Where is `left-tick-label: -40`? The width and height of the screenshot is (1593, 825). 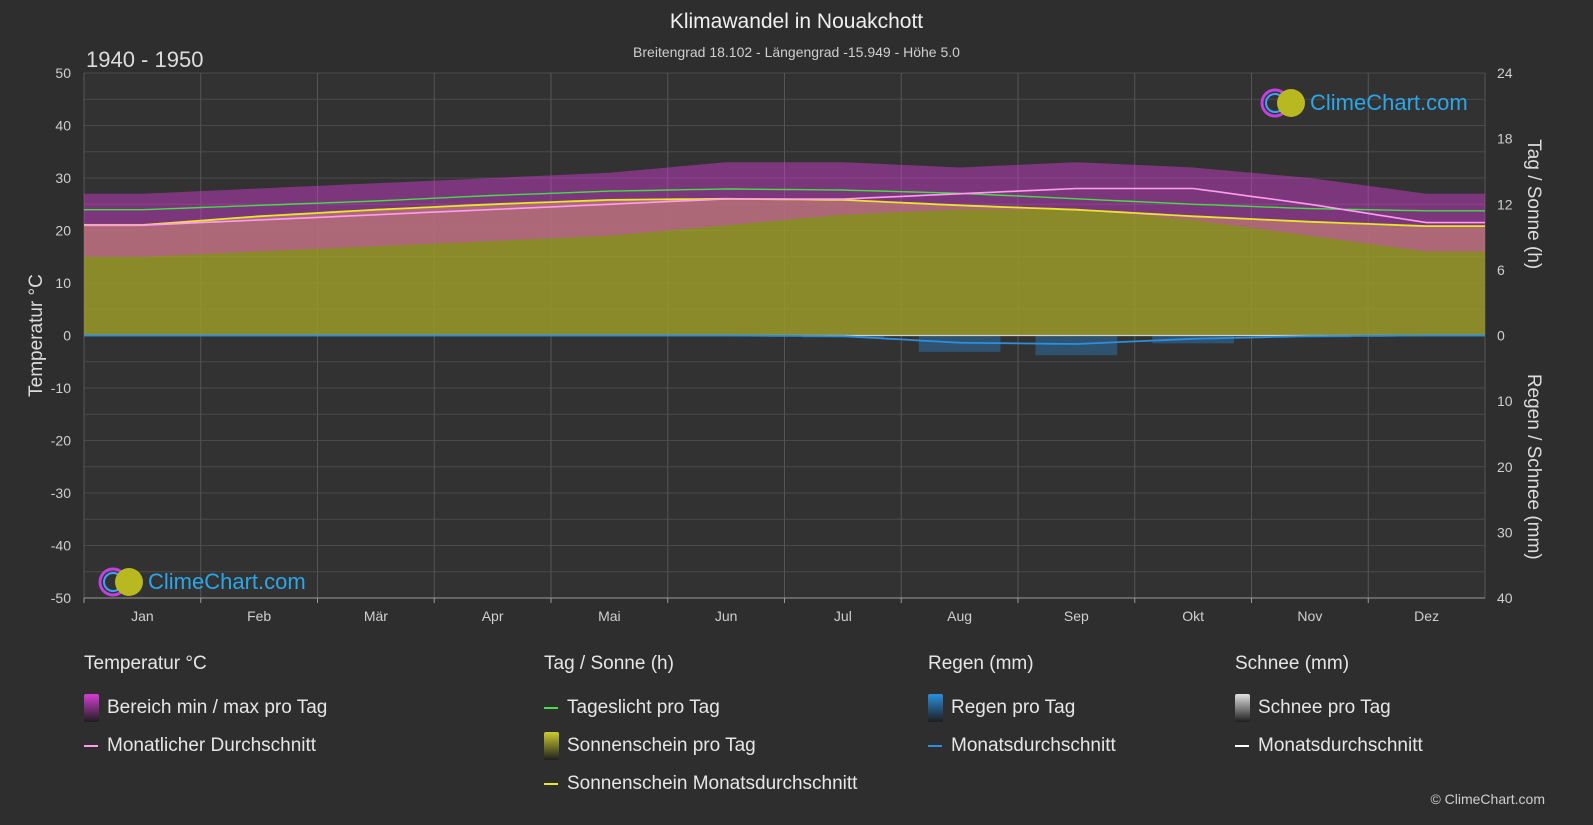
left-tick-label: -40 is located at coordinates (61, 546).